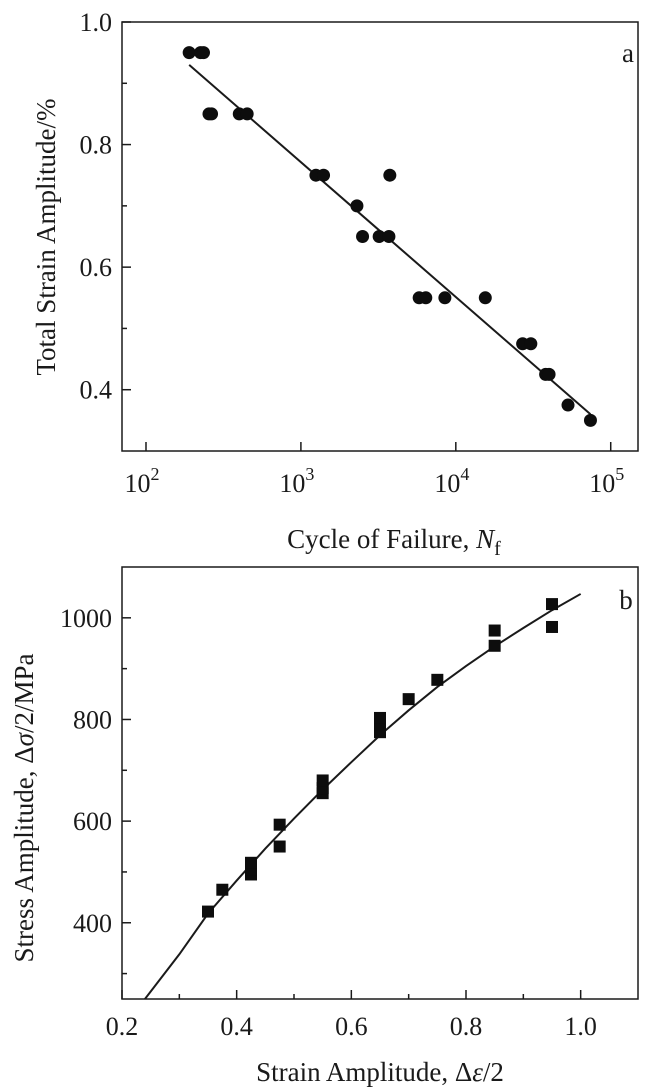 The image size is (663, 1091). I want to click on panel-b-x-tick-label: 0.4, so click(236, 1026).